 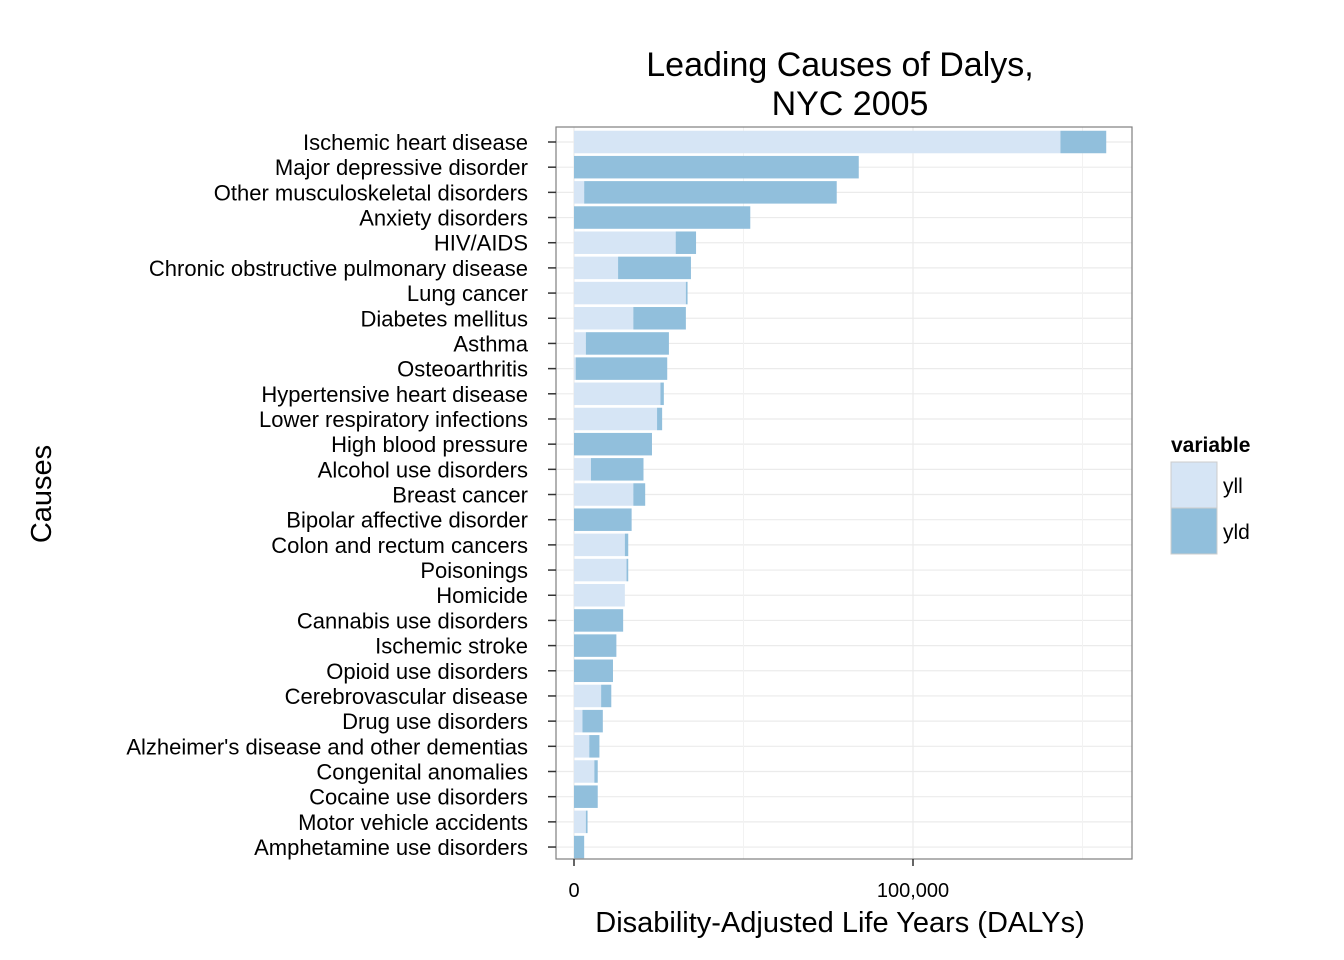 What do you see at coordinates (481, 243) in the screenshot?
I see `y-tick-label: HIV/AIDS` at bounding box center [481, 243].